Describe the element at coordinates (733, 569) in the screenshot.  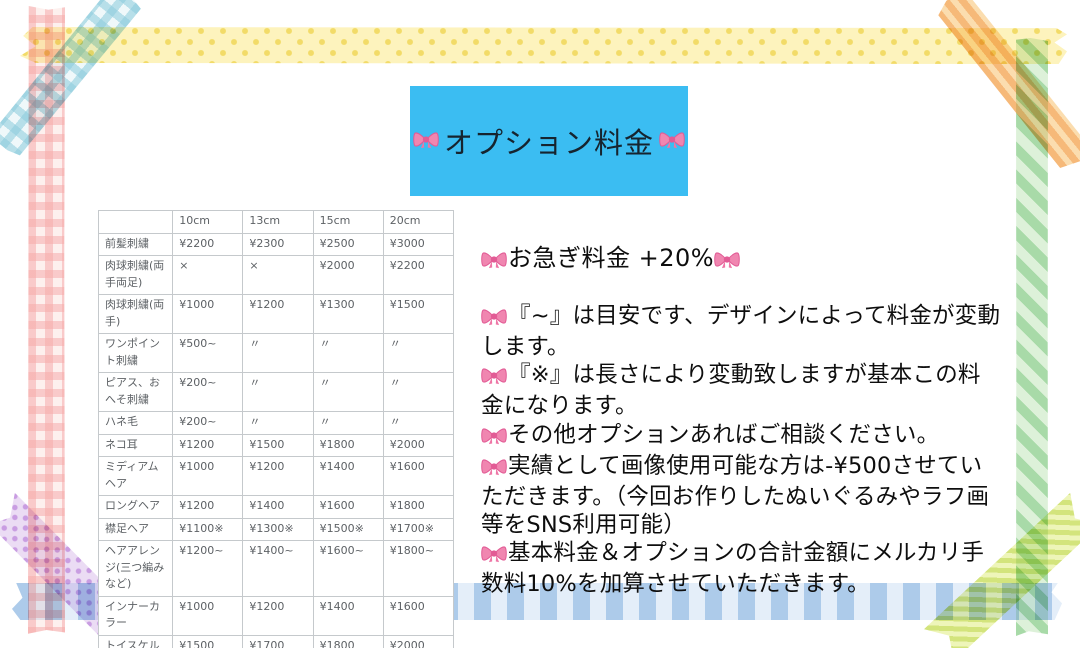
I see `note-text: 基本料金＆オプションの合計金額にメルカリ手数料10%を加算させていただきます。` at that location.